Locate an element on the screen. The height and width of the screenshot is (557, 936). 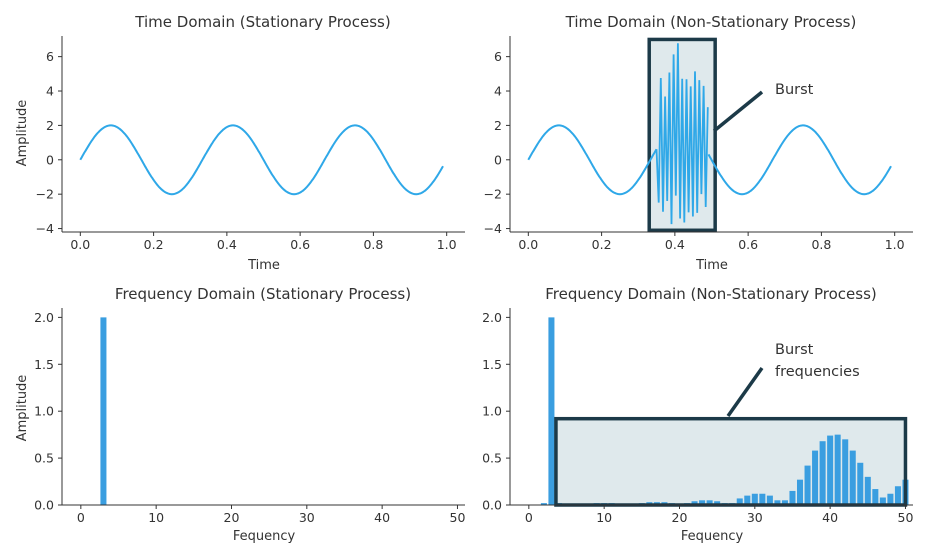
chart-title: Time Domain (Stationary Process) is located at coordinates (262, 22).